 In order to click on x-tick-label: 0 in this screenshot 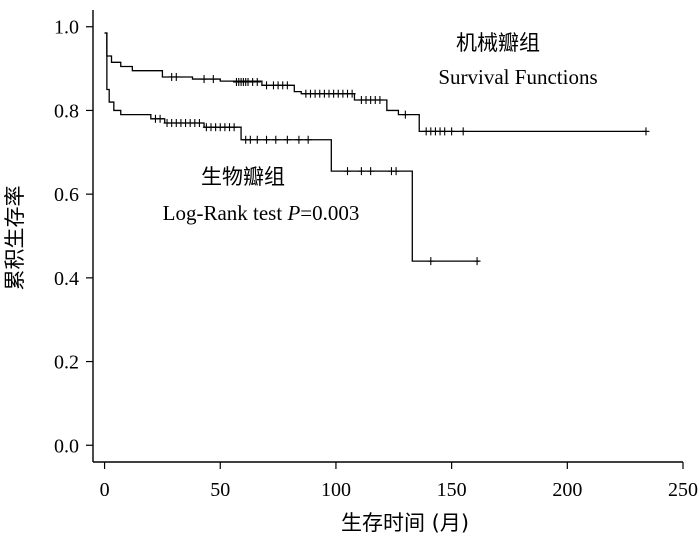, I will do `click(105, 490)`.